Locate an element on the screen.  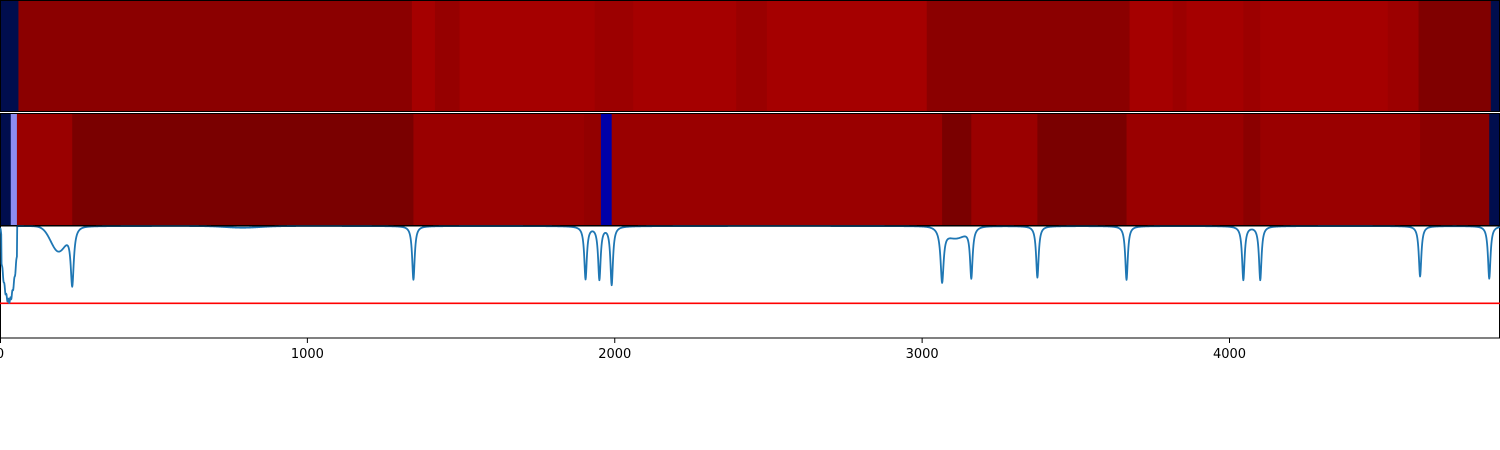
x-axis: 0 1000 2000 3000 4000 is located at coordinates (623, 350).